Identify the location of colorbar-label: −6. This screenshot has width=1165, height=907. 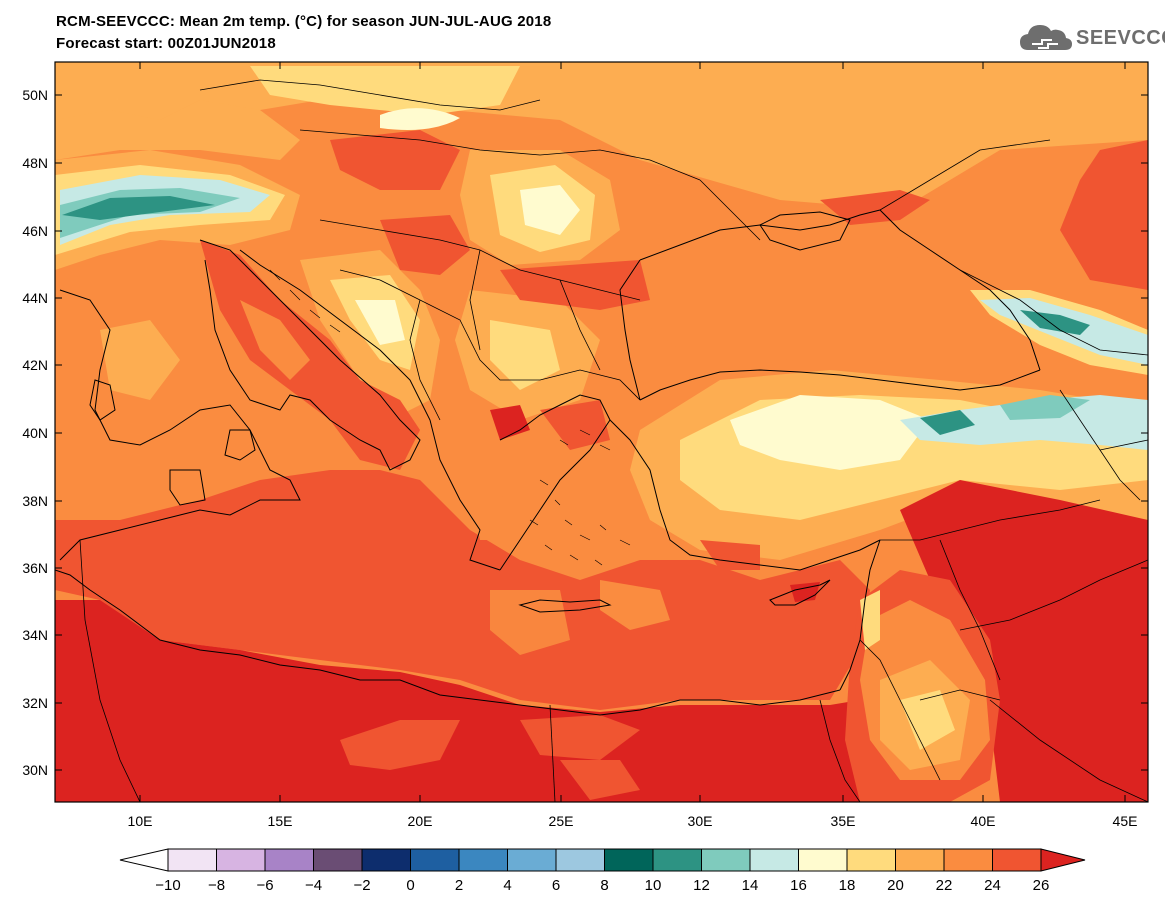
(264, 885).